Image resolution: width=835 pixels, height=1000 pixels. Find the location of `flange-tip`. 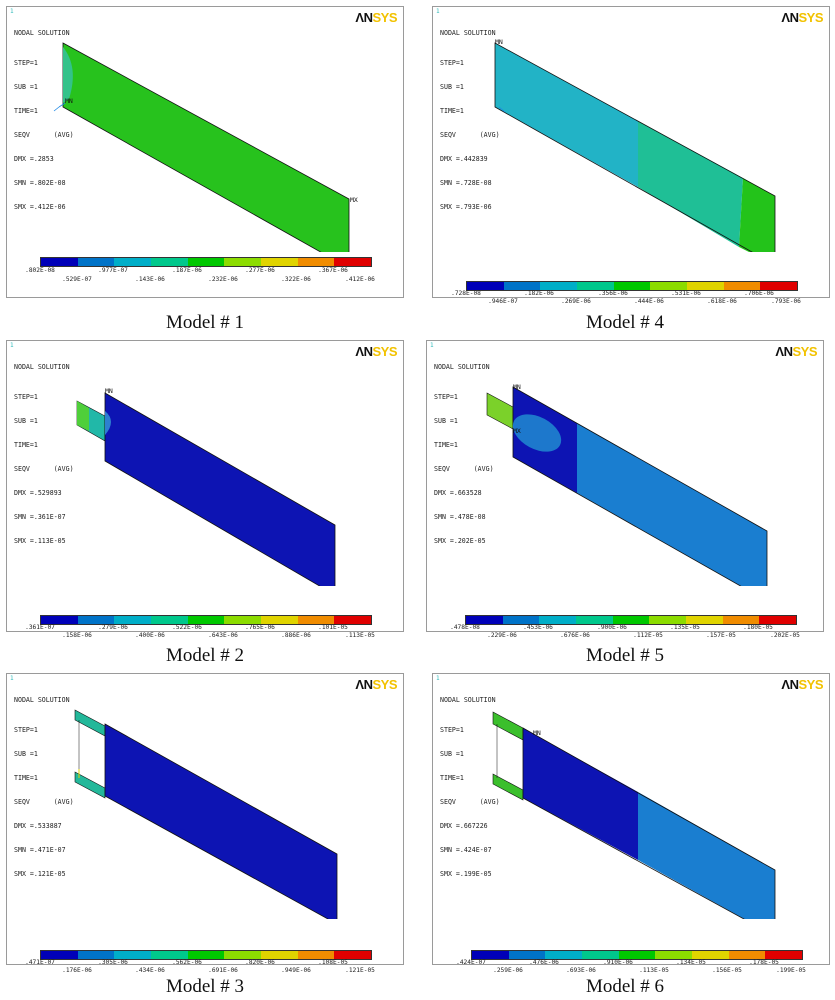

flange-tip is located at coordinates (83, 416).